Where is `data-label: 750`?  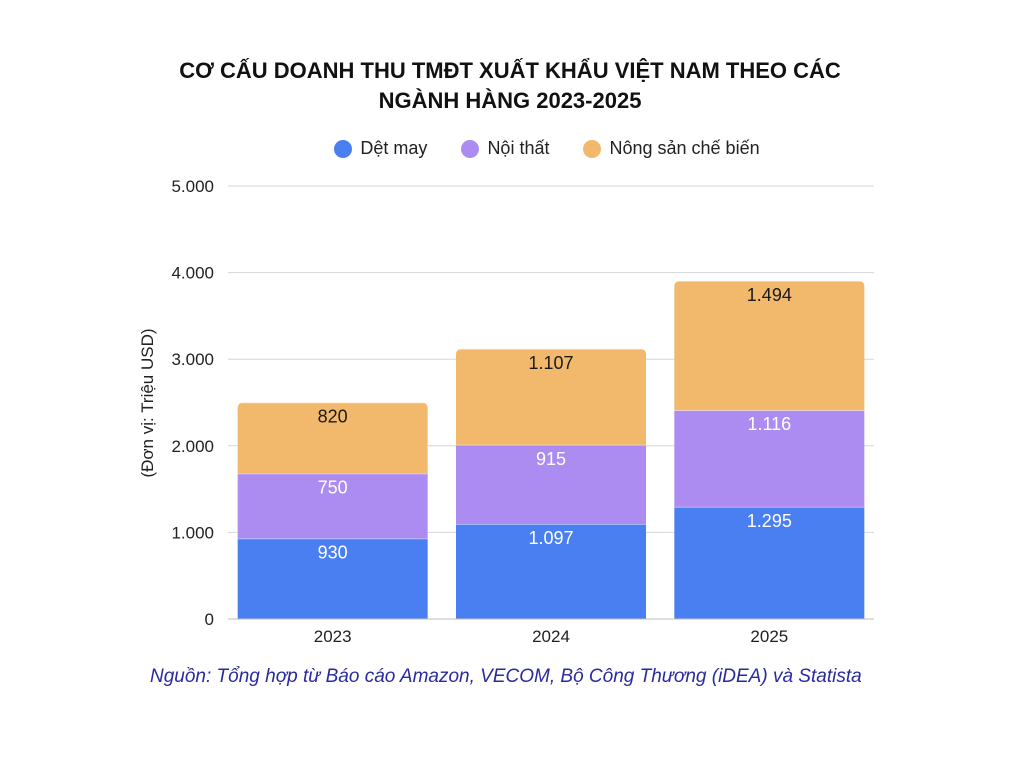
data-label: 750 is located at coordinates (333, 488).